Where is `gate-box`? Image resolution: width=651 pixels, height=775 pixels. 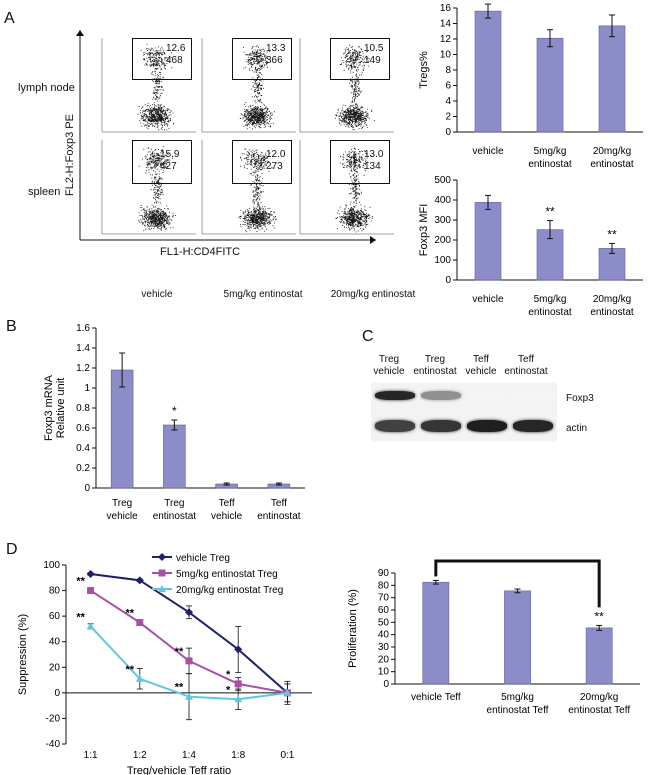 gate-box is located at coordinates (162, 162).